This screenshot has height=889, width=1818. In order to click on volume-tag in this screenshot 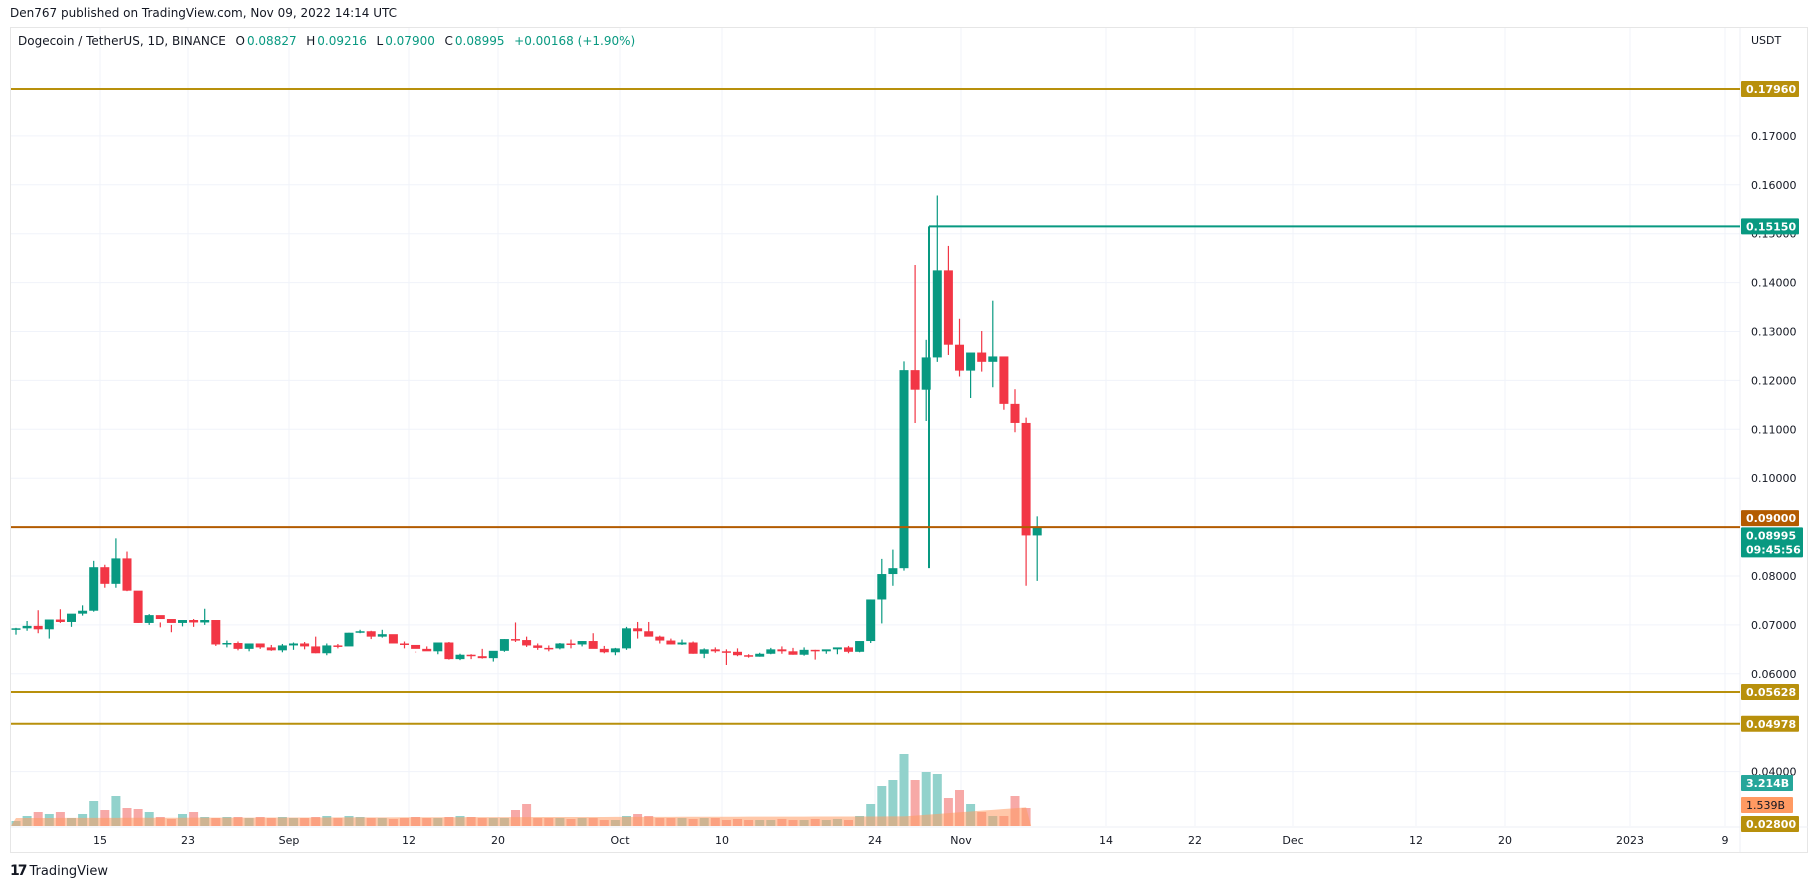, I will do `click(1767, 805)`.